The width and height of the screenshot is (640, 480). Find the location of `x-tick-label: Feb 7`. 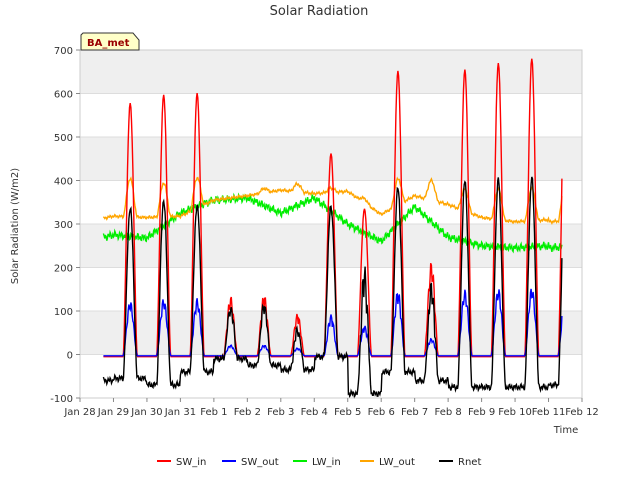

x-tick-label: Feb 7 is located at coordinates (414, 412).